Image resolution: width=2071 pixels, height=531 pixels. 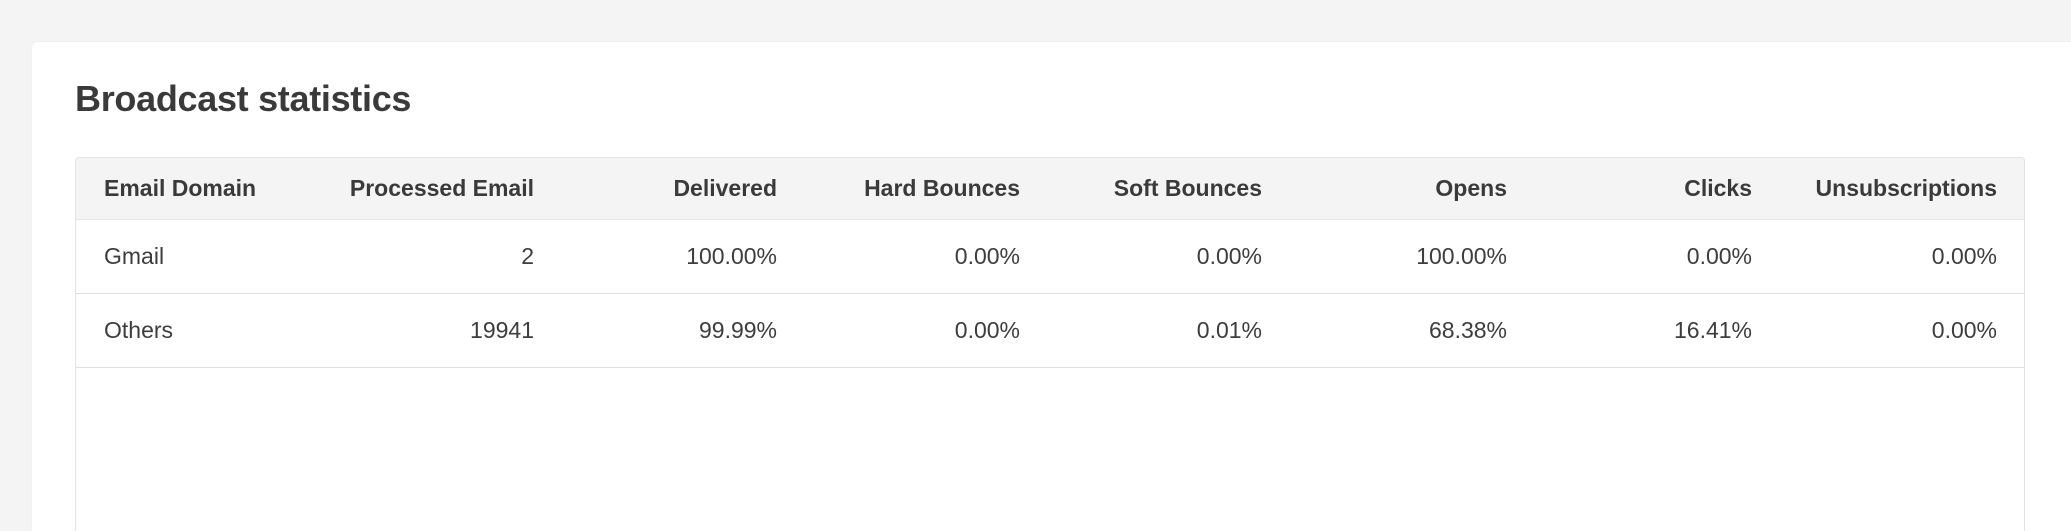 I want to click on cell-email-domain: Others, so click(x=139, y=330).